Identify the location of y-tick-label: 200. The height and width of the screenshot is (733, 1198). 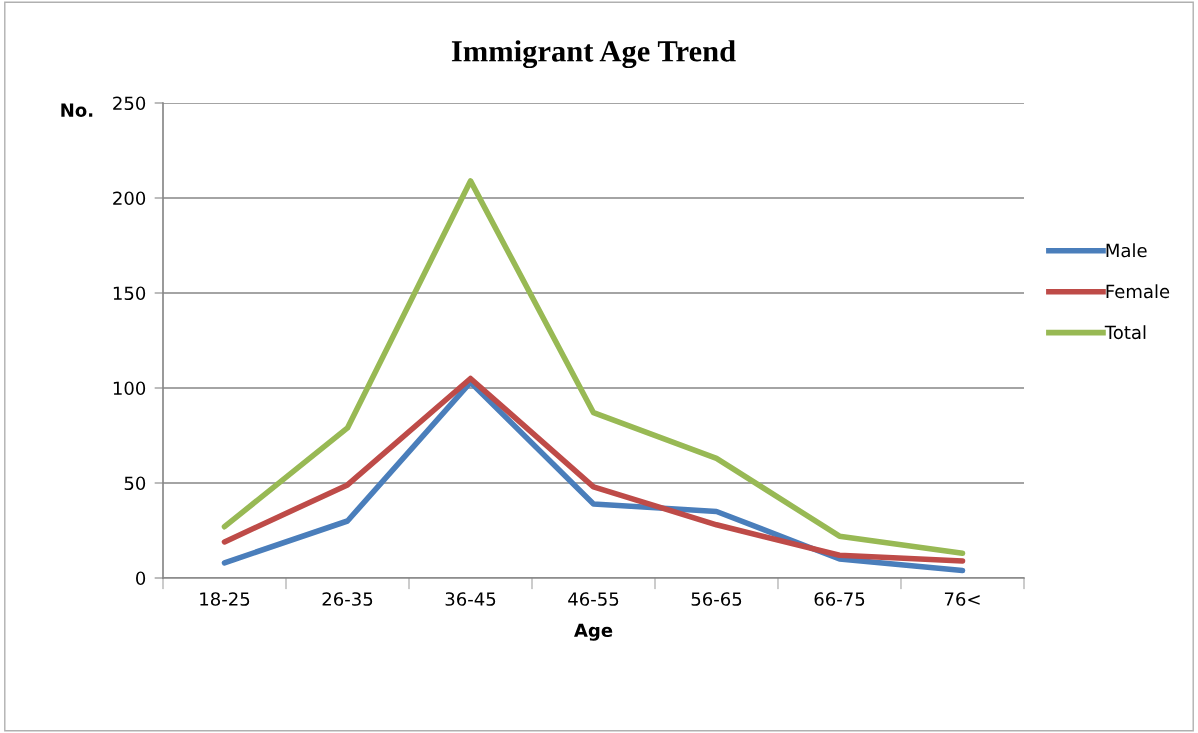
(129, 198).